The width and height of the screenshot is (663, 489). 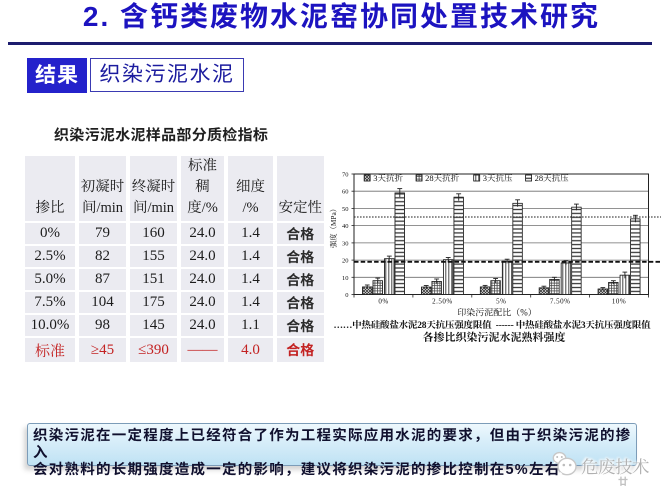 What do you see at coordinates (345, 261) in the screenshot?
I see `svg-text: 20` at bounding box center [345, 261].